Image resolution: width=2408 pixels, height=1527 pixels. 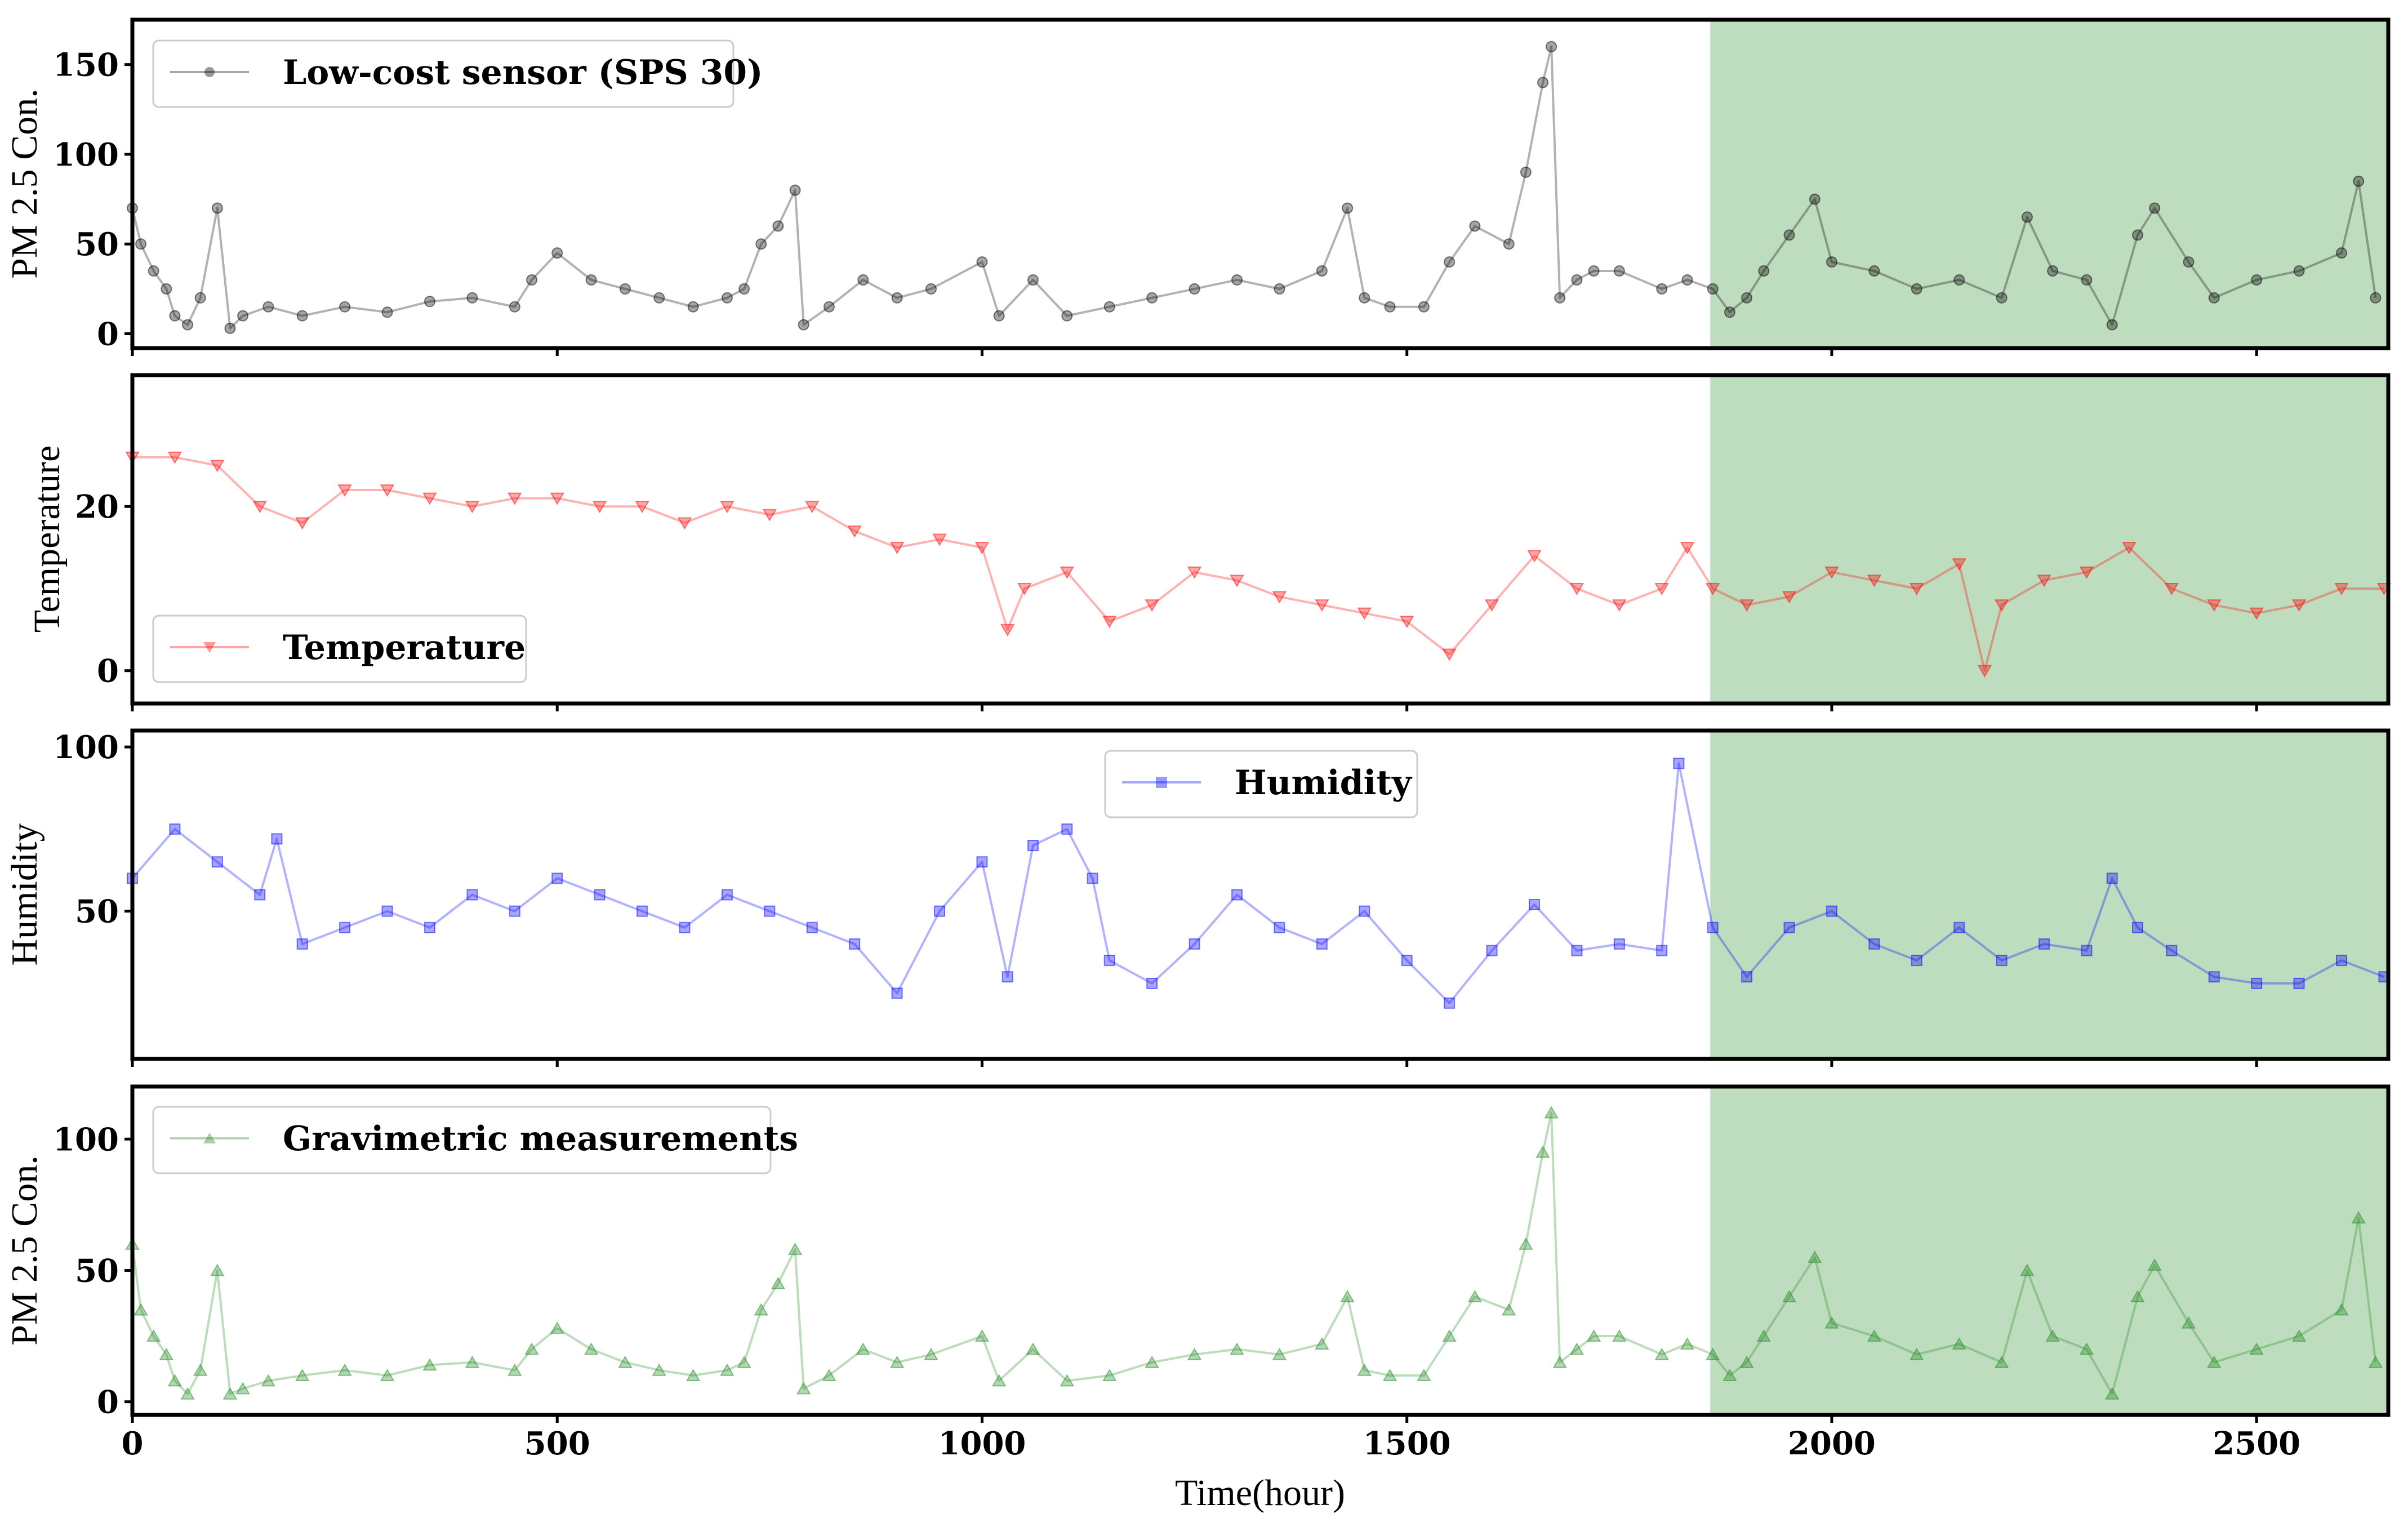 What do you see at coordinates (1258, 564) in the screenshot?
I see `series-line-temperature` at bounding box center [1258, 564].